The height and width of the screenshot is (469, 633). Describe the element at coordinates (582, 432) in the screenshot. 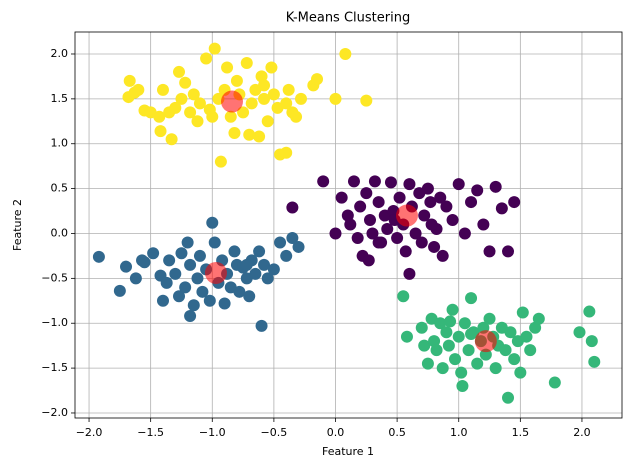

I see `x-tick-label: 2.0` at that location.